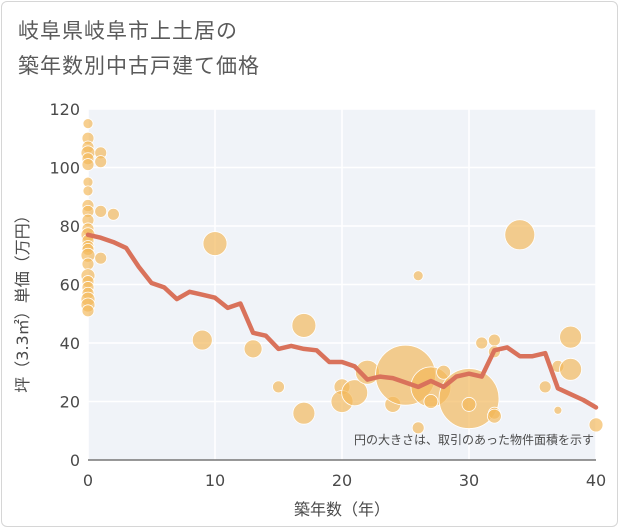 Image resolution: width=621 pixels, height=530 pixels. Describe the element at coordinates (128, 31) in the screenshot. I see `chart-title-line-1: 岐阜県岐阜市上土居の` at that location.